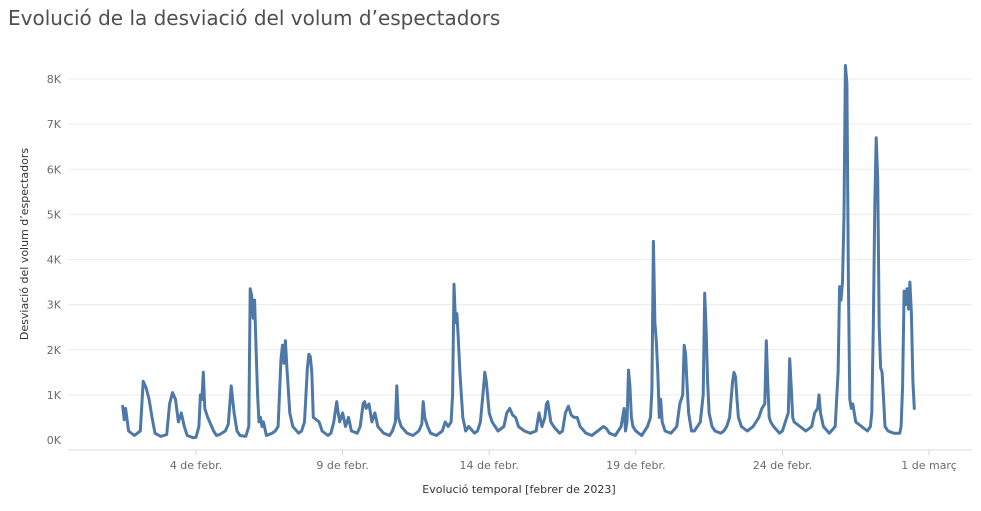 The height and width of the screenshot is (511, 981). Describe the element at coordinates (929, 465) in the screenshot. I see `x-tick-label: 1 de març` at that location.